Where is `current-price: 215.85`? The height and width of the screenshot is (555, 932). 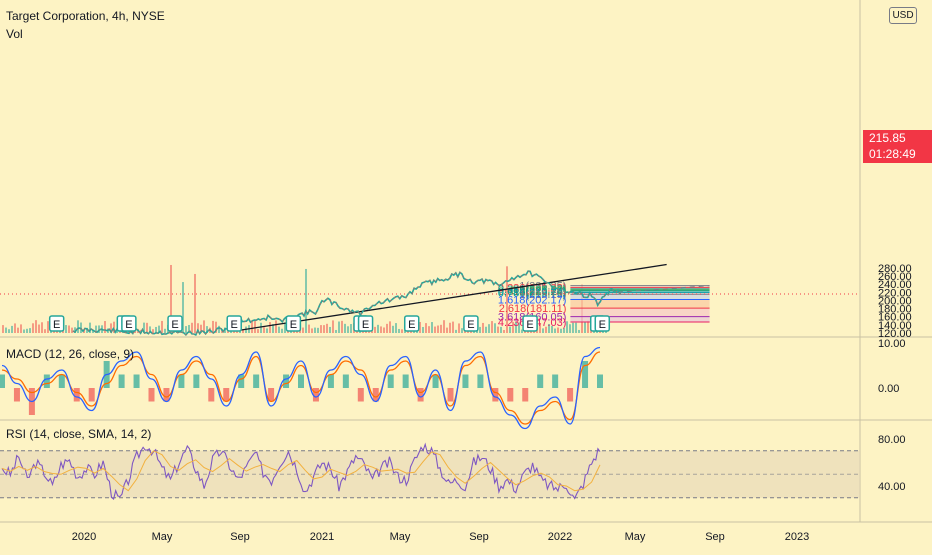 current-price: 215.85 is located at coordinates (887, 138).